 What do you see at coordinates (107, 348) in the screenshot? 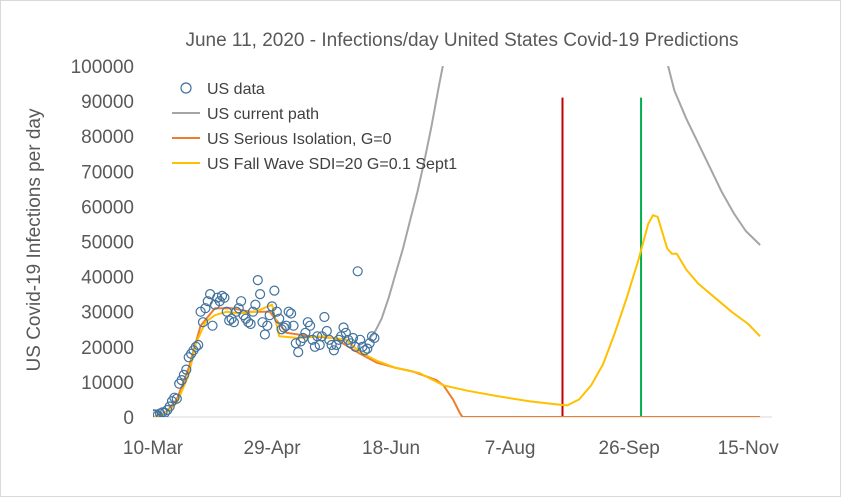
I see `y-tick-label: 20000` at bounding box center [107, 348].